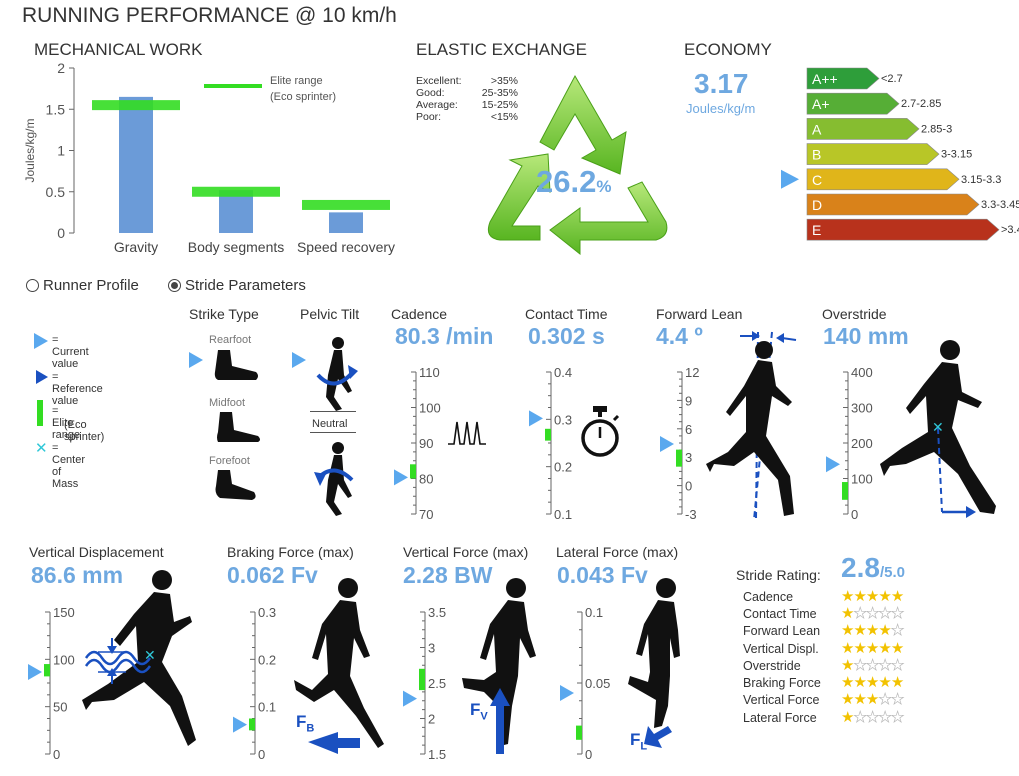  Describe the element at coordinates (504, 117) in the screenshot. I see `elastic-scale-range: <15%` at that location.